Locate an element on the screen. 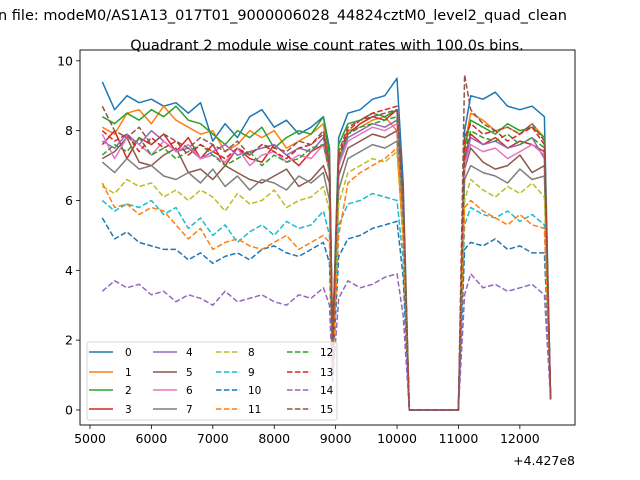 The image size is (640, 480). legend-entry-15: 15 is located at coordinates (310, 410).